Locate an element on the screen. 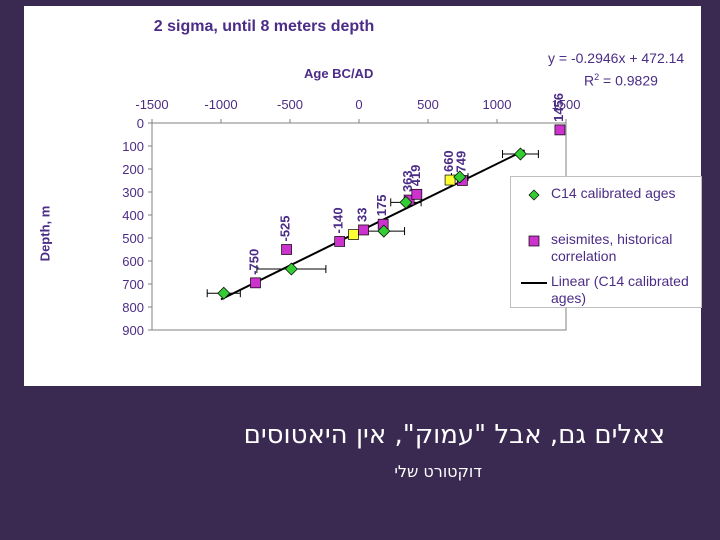 This screenshot has height=540, width=720. y-tick-label: 400 is located at coordinates (133, 215).